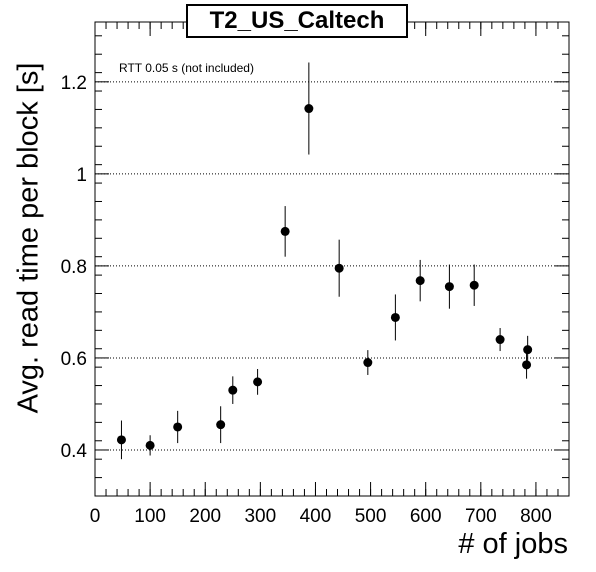 Image resolution: width=596 pixels, height=572 pixels. What do you see at coordinates (481, 516) in the screenshot?
I see `x-tick-label: 700` at bounding box center [481, 516].